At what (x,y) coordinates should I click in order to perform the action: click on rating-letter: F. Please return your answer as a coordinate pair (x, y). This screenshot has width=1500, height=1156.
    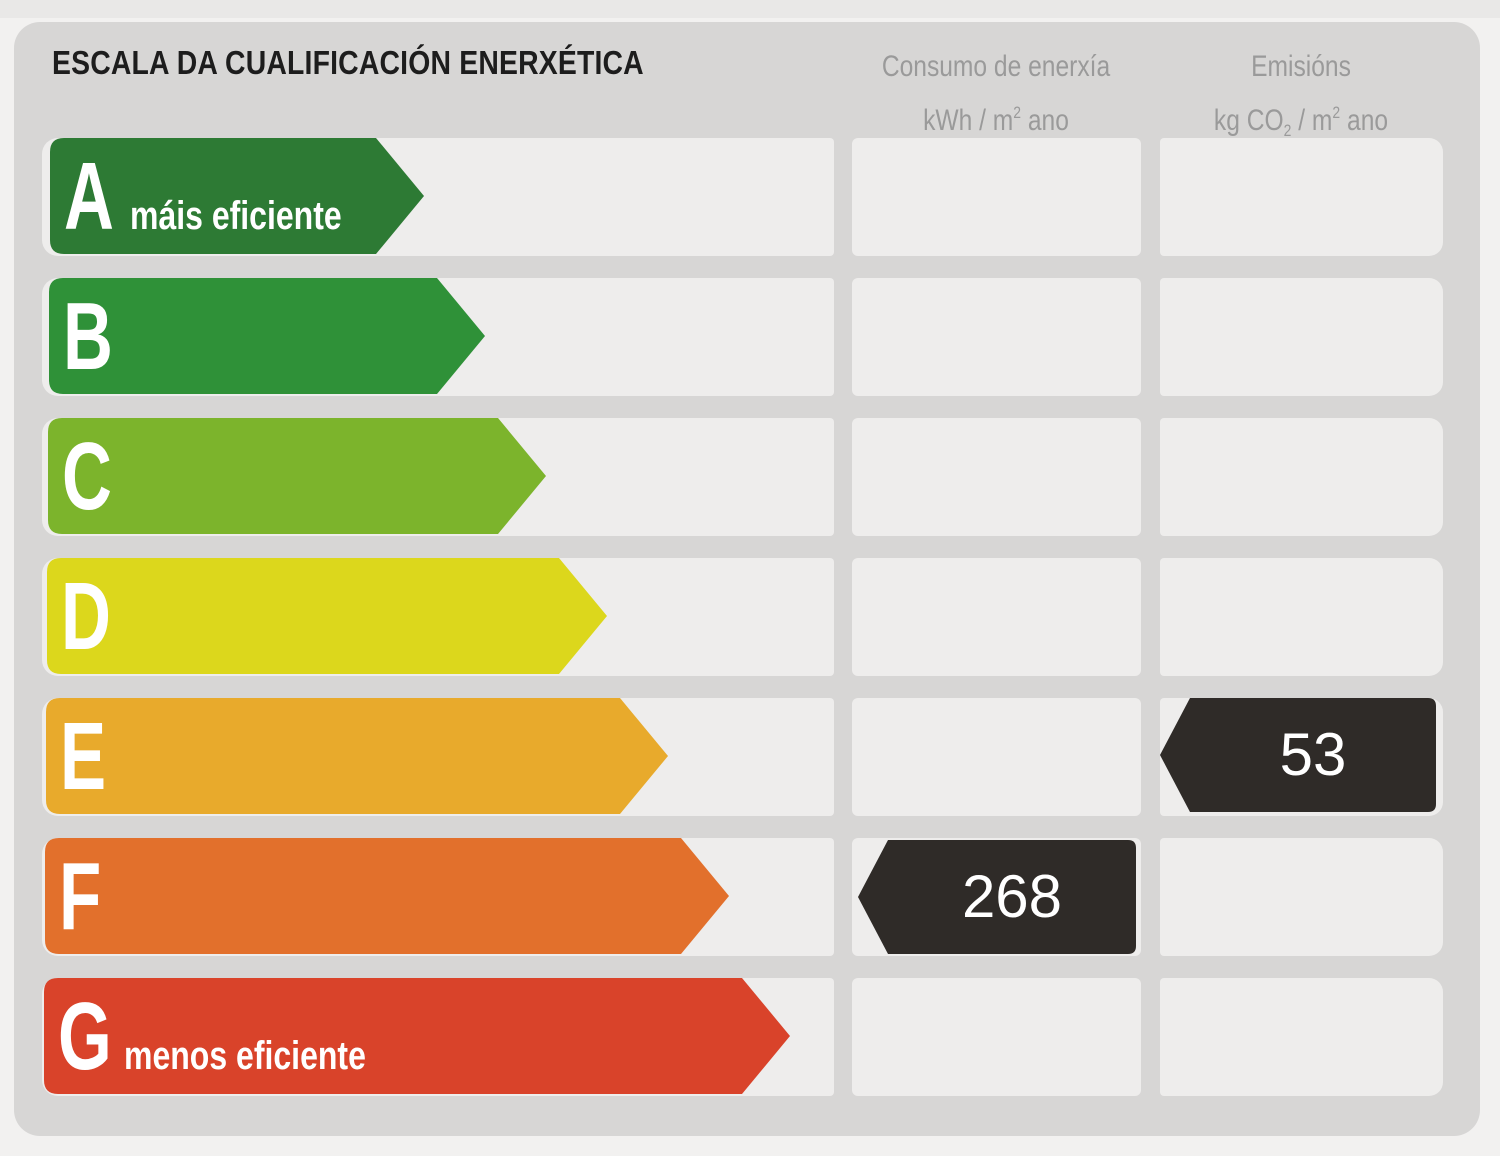
    Looking at the image, I should click on (80, 896).